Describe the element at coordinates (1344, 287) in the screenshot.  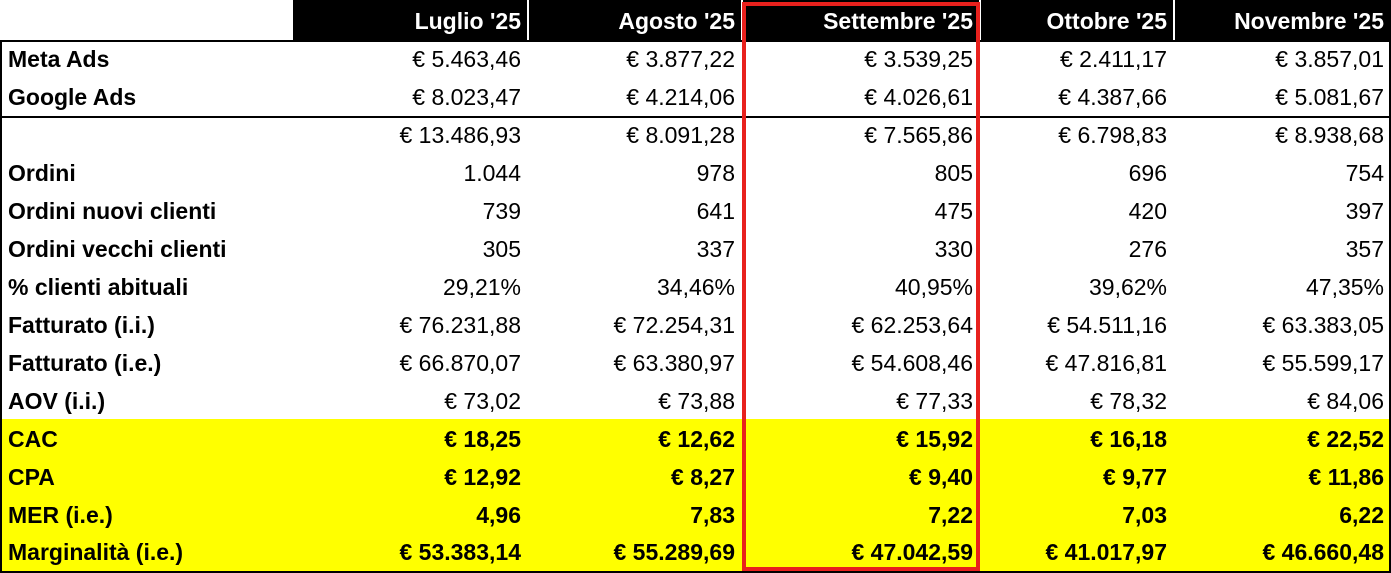
I see `table-cell: 47,35%` at that location.